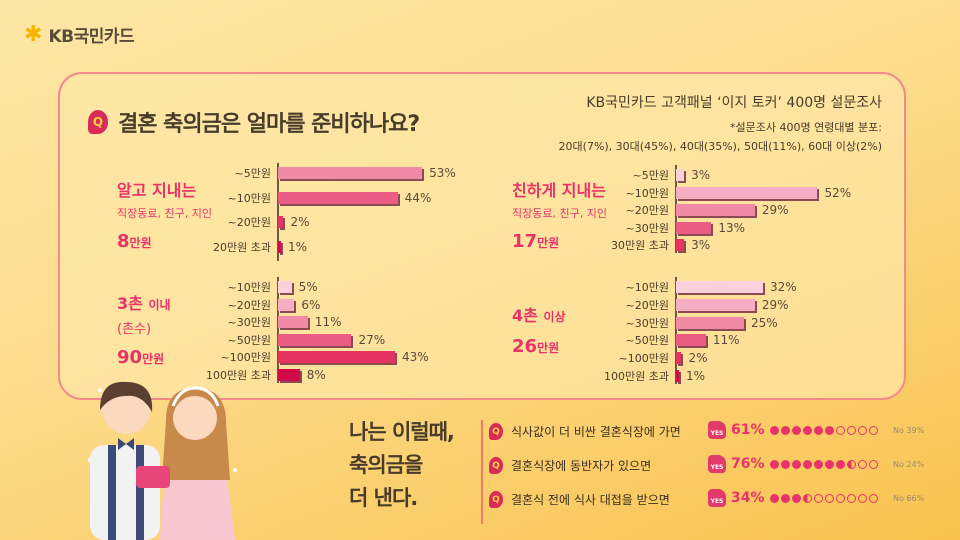  I want to click on bottom-heading-line: 나는 이럴때,, so click(402, 432).